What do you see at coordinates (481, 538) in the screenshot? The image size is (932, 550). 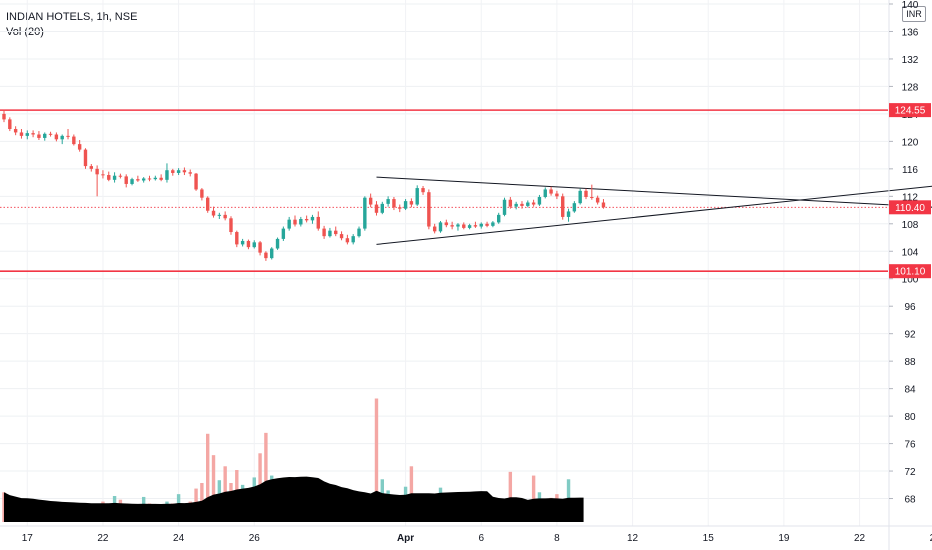 I see `x-tick-label: 6` at bounding box center [481, 538].